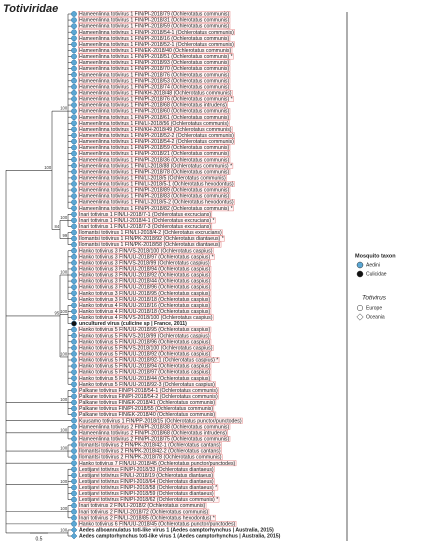 The height and width of the screenshot is (550, 441). Describe the element at coordinates (57, 226) in the screenshot. I see `support-value: 84` at that location.